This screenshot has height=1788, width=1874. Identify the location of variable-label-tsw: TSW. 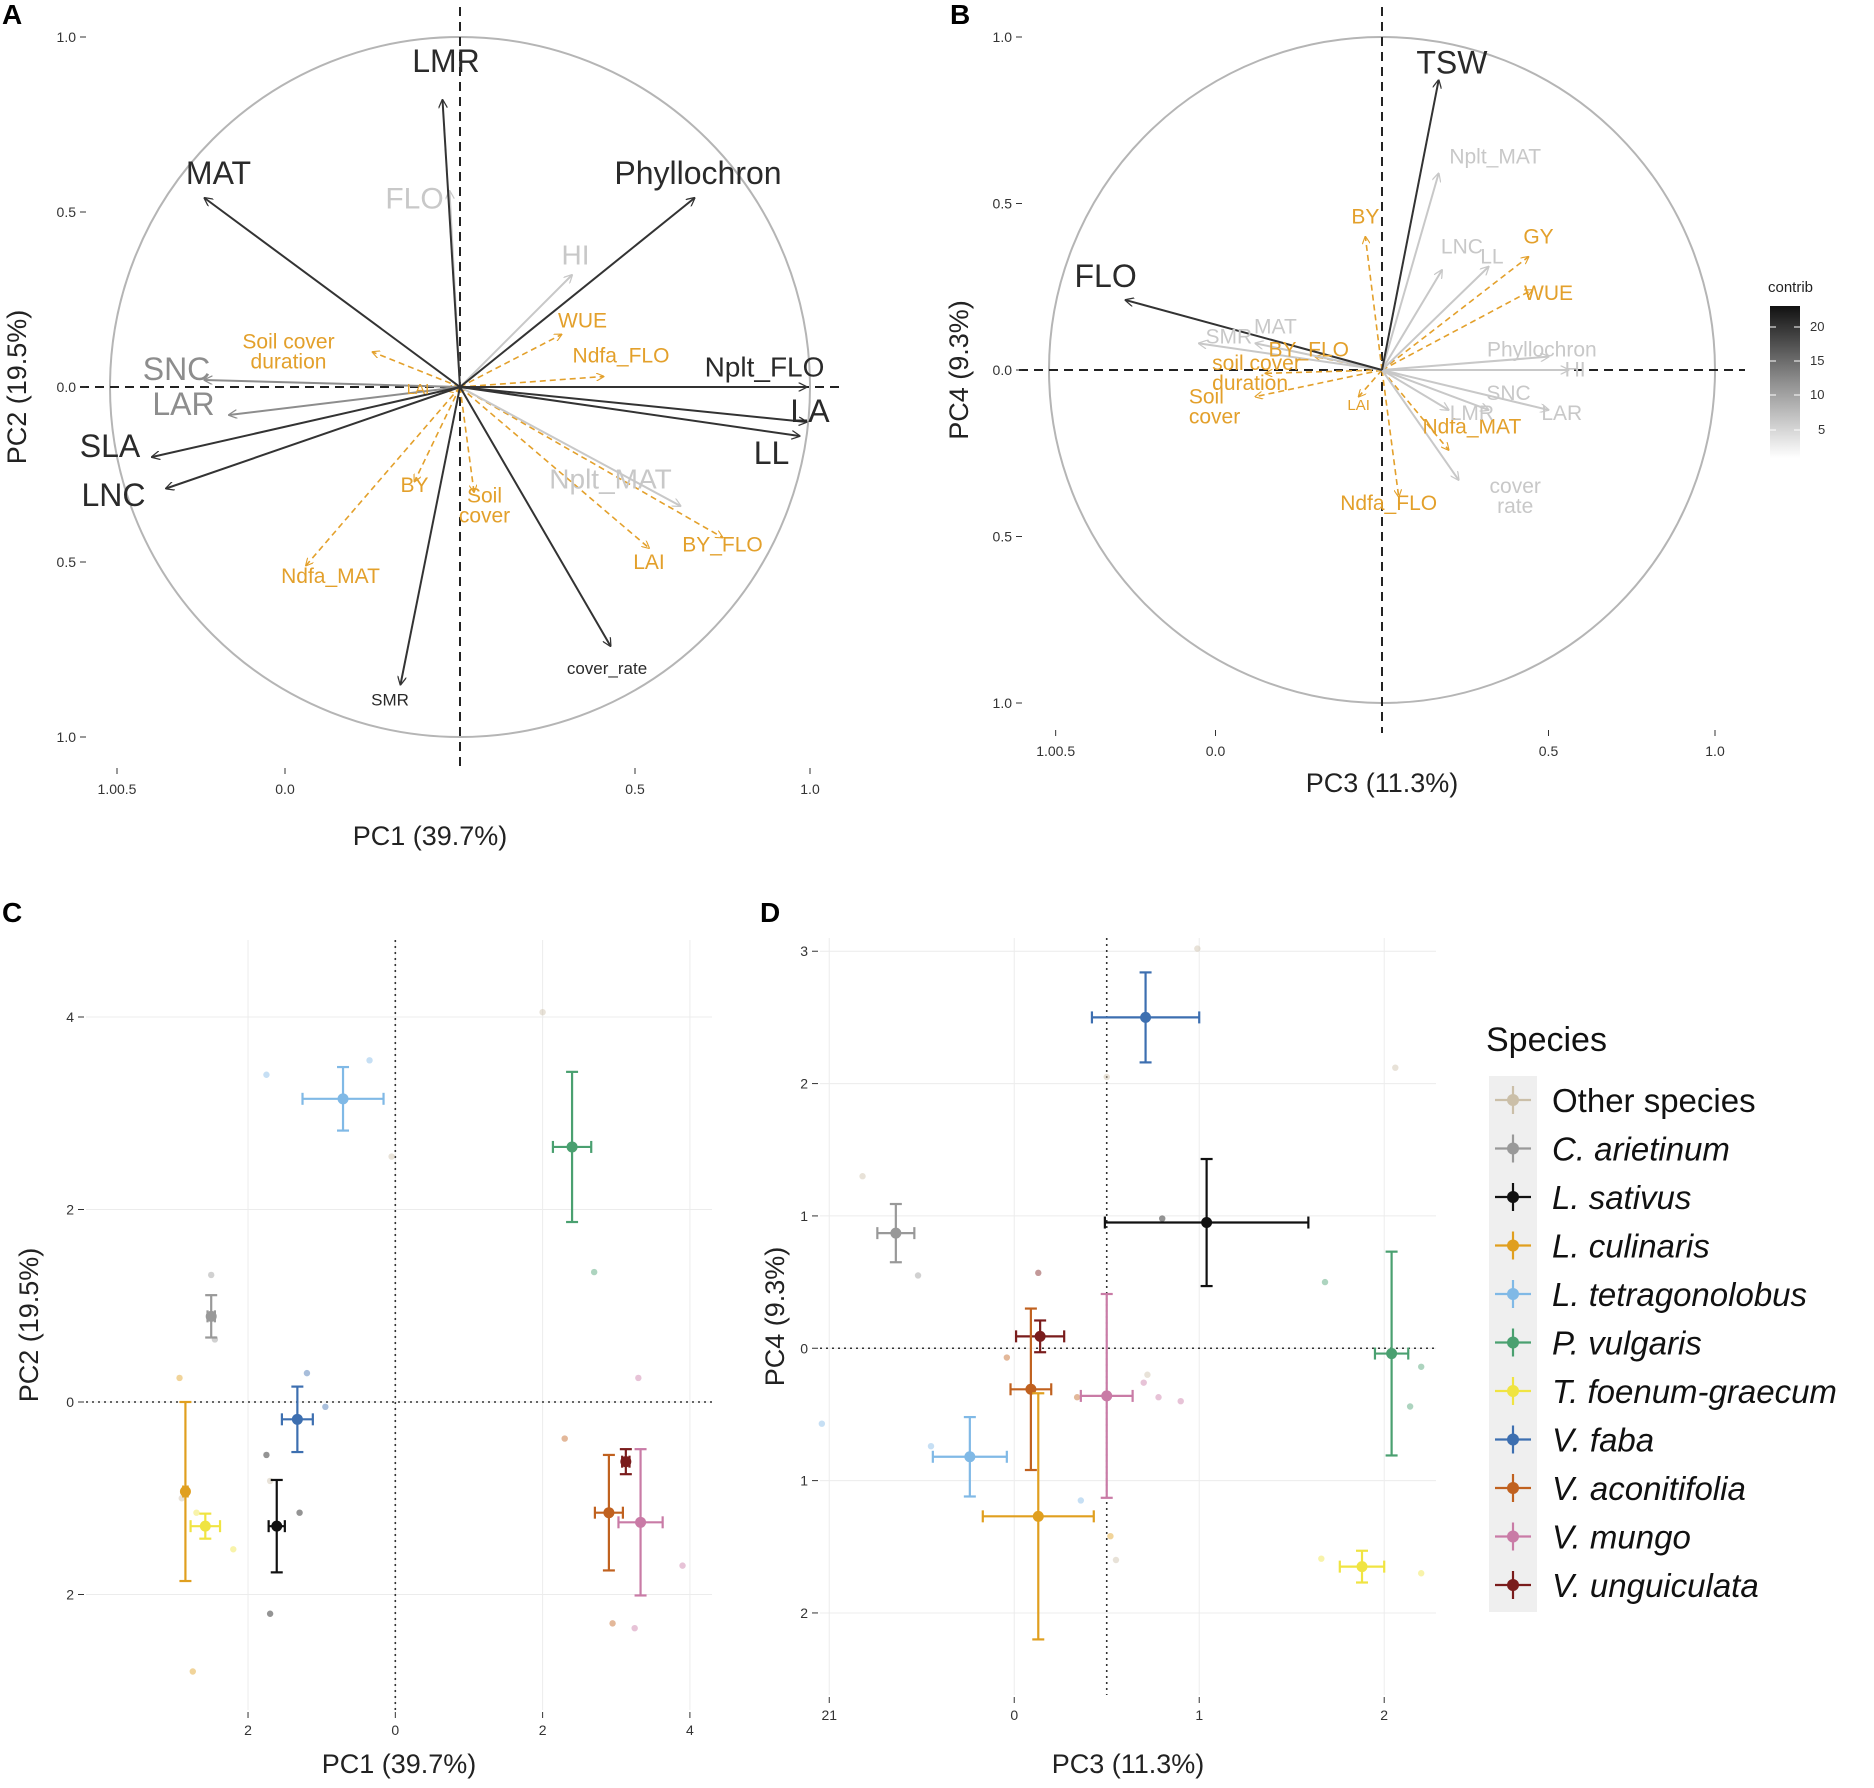
(1452, 63).